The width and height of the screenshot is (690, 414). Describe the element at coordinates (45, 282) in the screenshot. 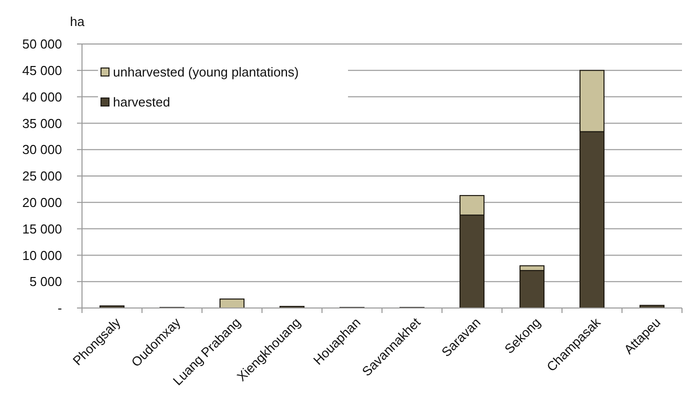

I see `y-tick-label: 5 000` at that location.